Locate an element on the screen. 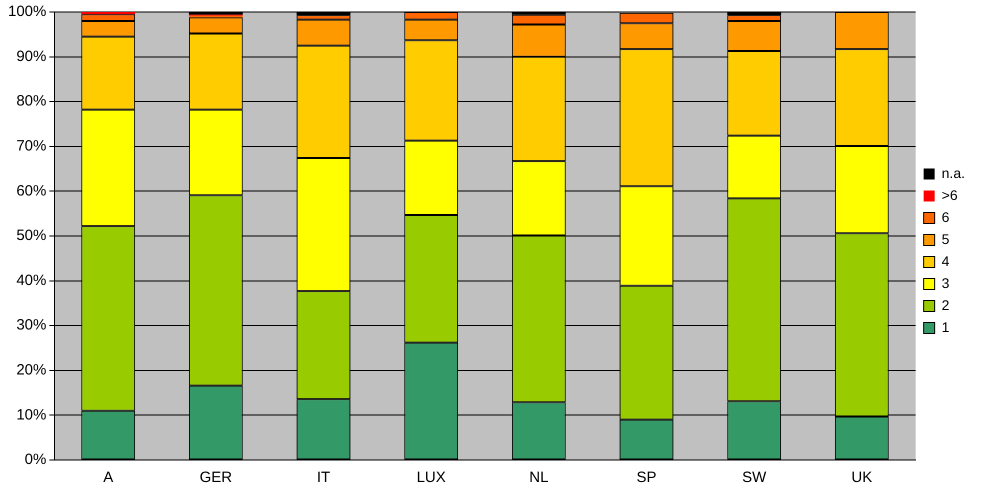 The height and width of the screenshot is (490, 985). y-tick-label: 50% is located at coordinates (31, 235).